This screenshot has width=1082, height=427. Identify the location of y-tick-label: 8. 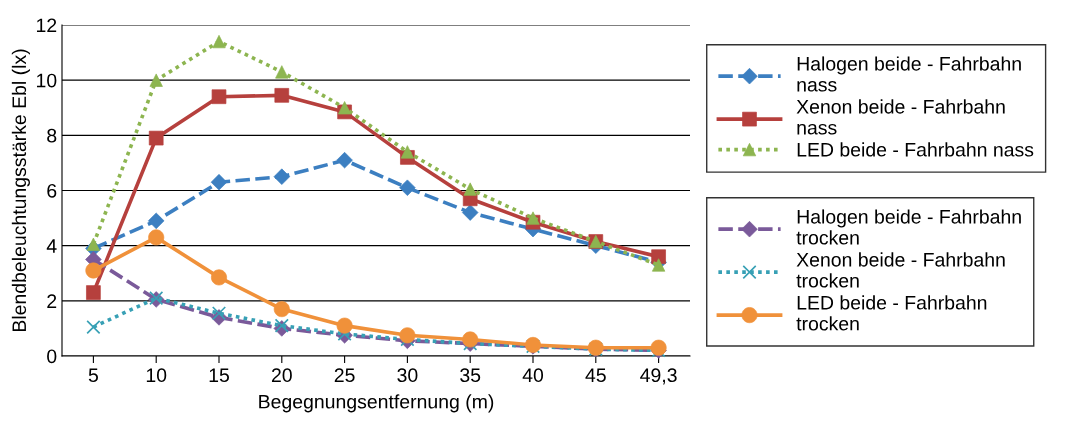
(52, 135).